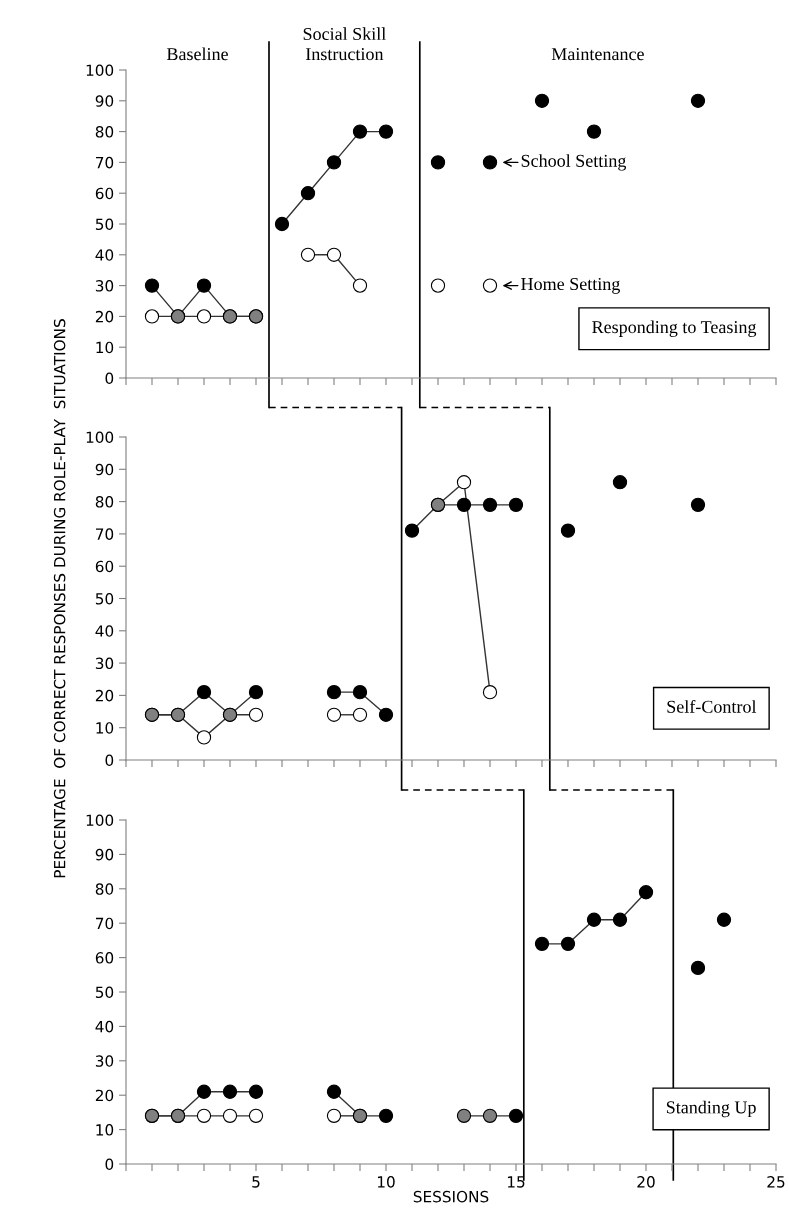 Image resolution: width=789 pixels, height=1217 pixels. I want to click on x-tick-label: 25, so click(776, 1182).